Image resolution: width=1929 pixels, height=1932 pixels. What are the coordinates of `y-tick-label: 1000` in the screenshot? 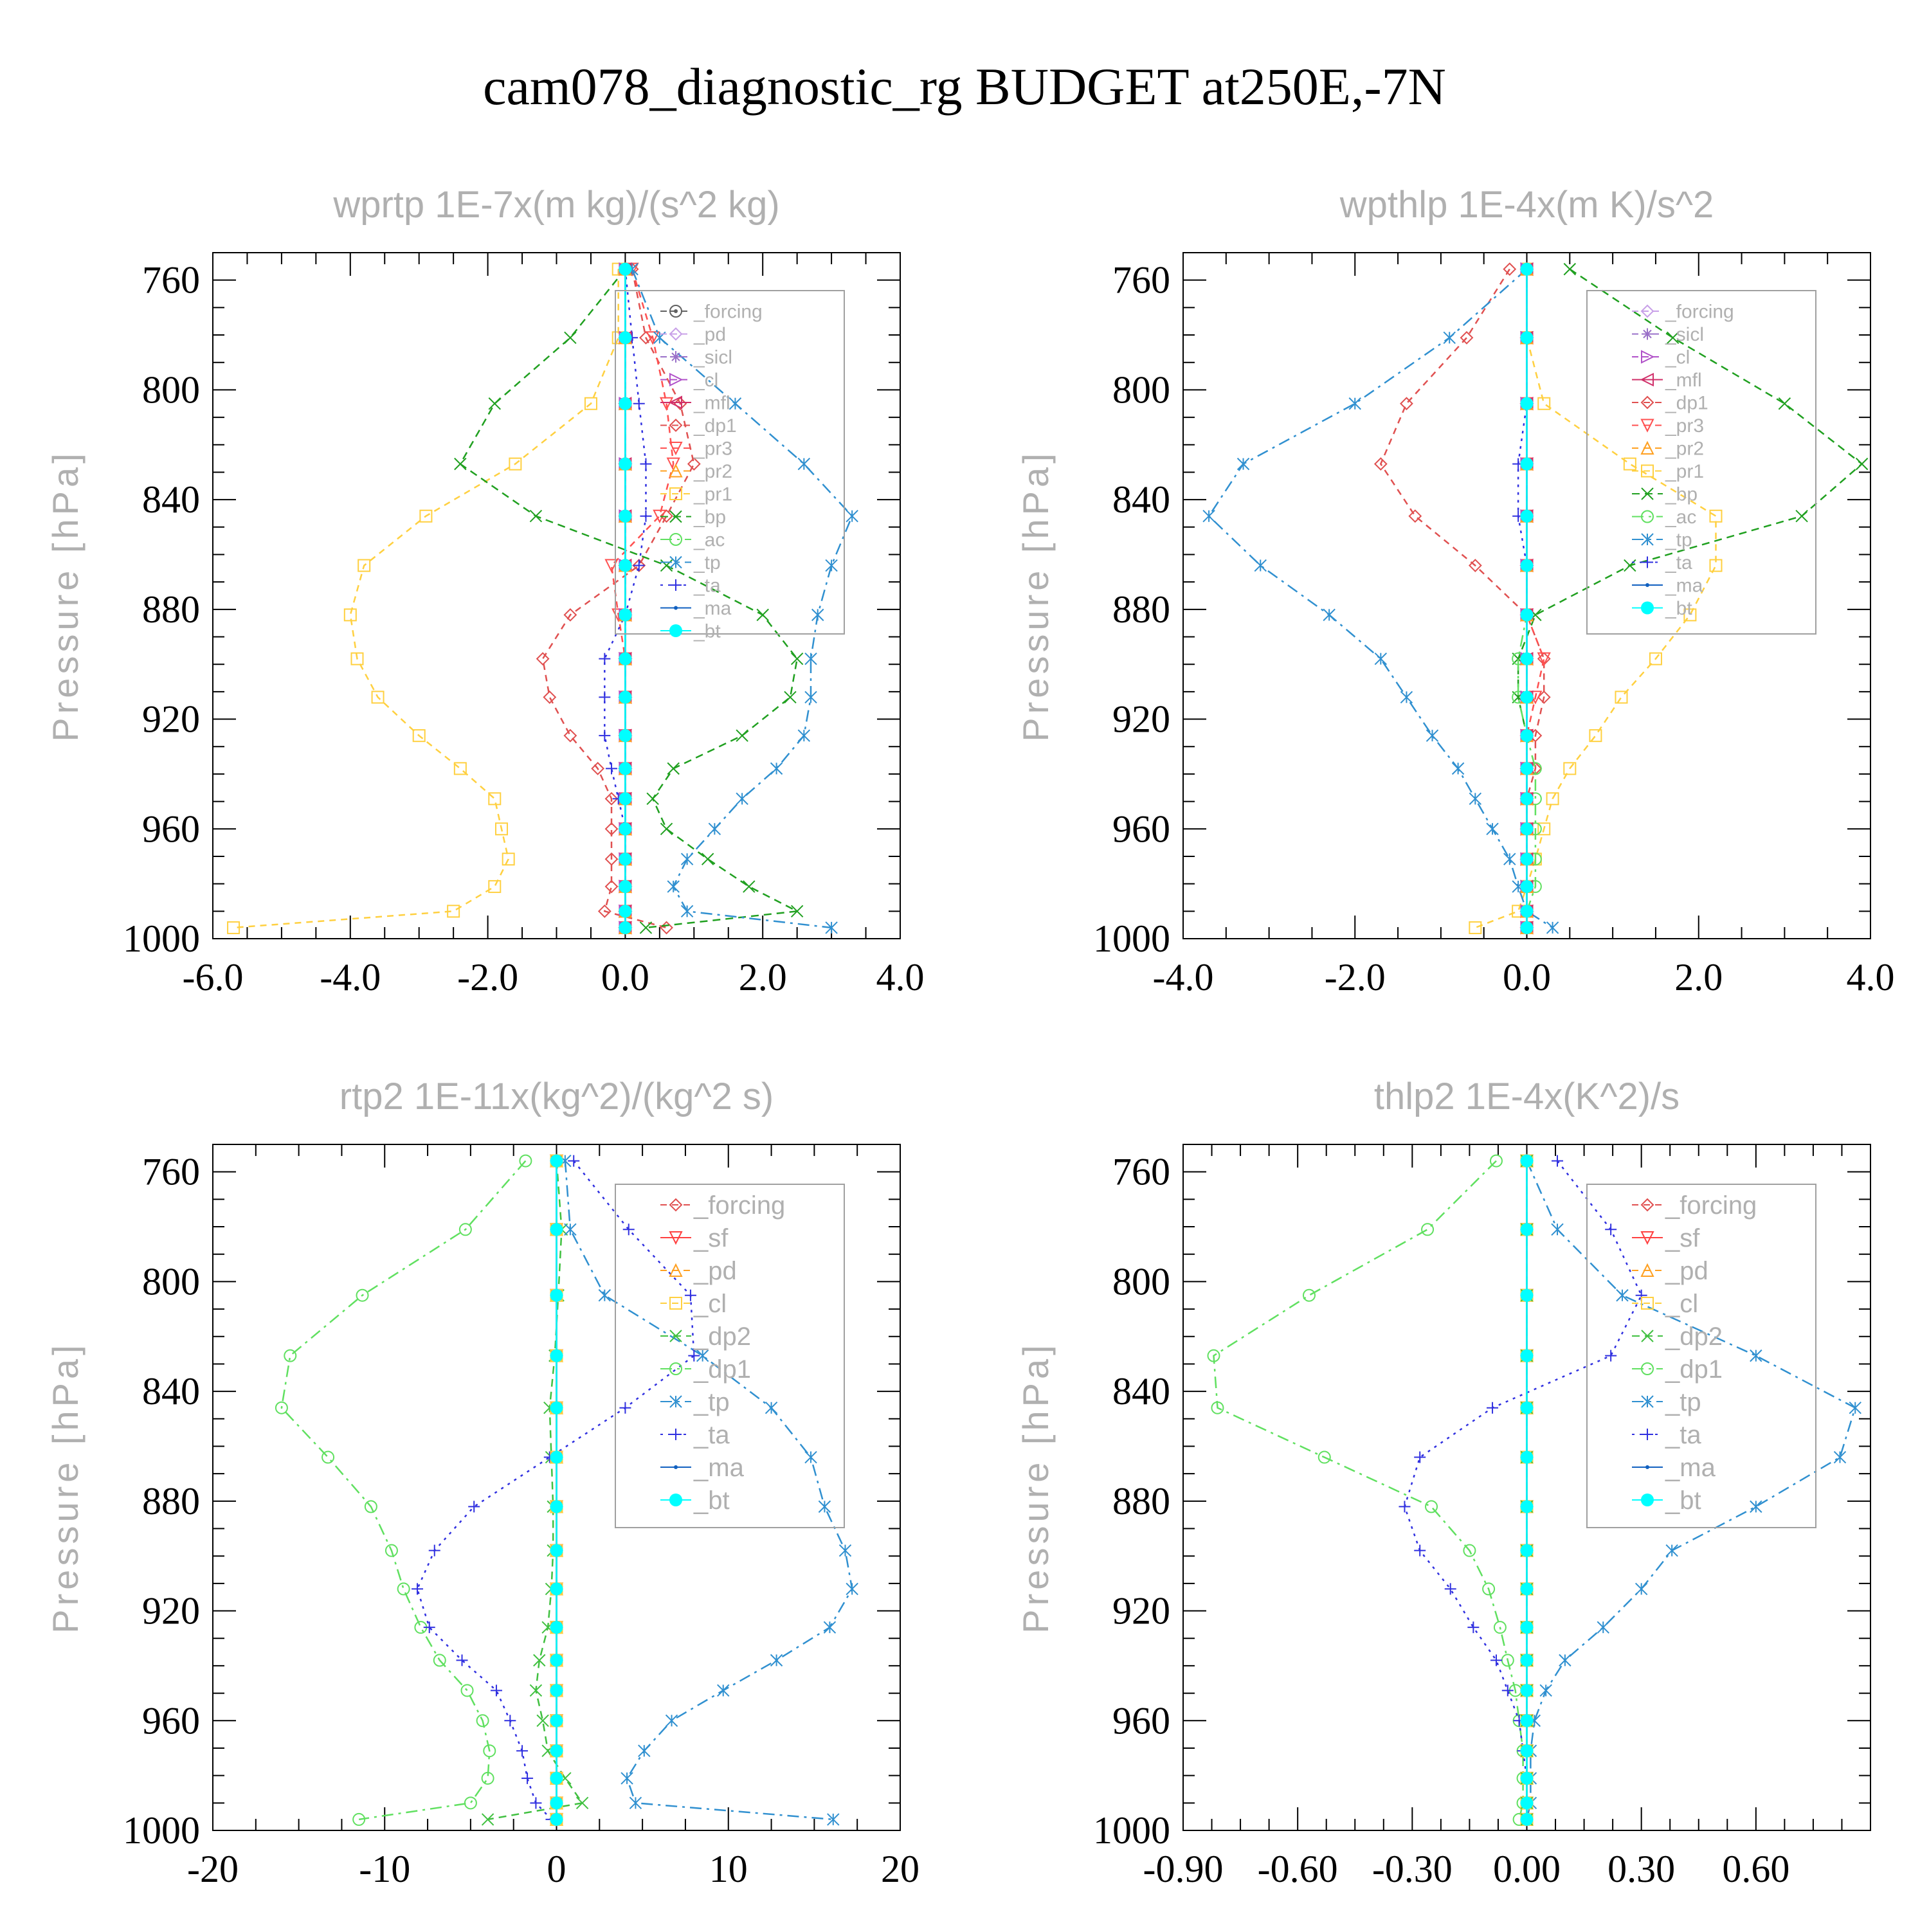 It's located at (1131, 1830).